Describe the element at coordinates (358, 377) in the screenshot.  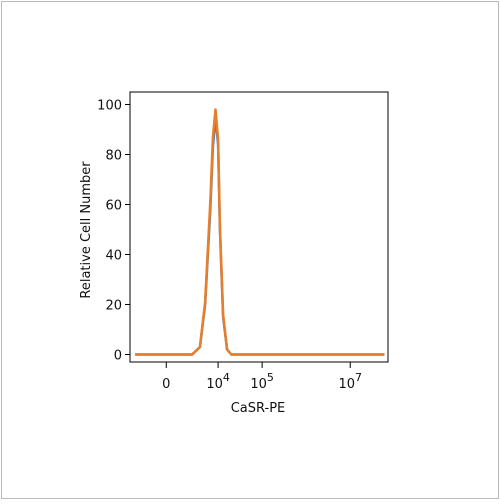
I see `x-tick-exponent: 7` at that location.